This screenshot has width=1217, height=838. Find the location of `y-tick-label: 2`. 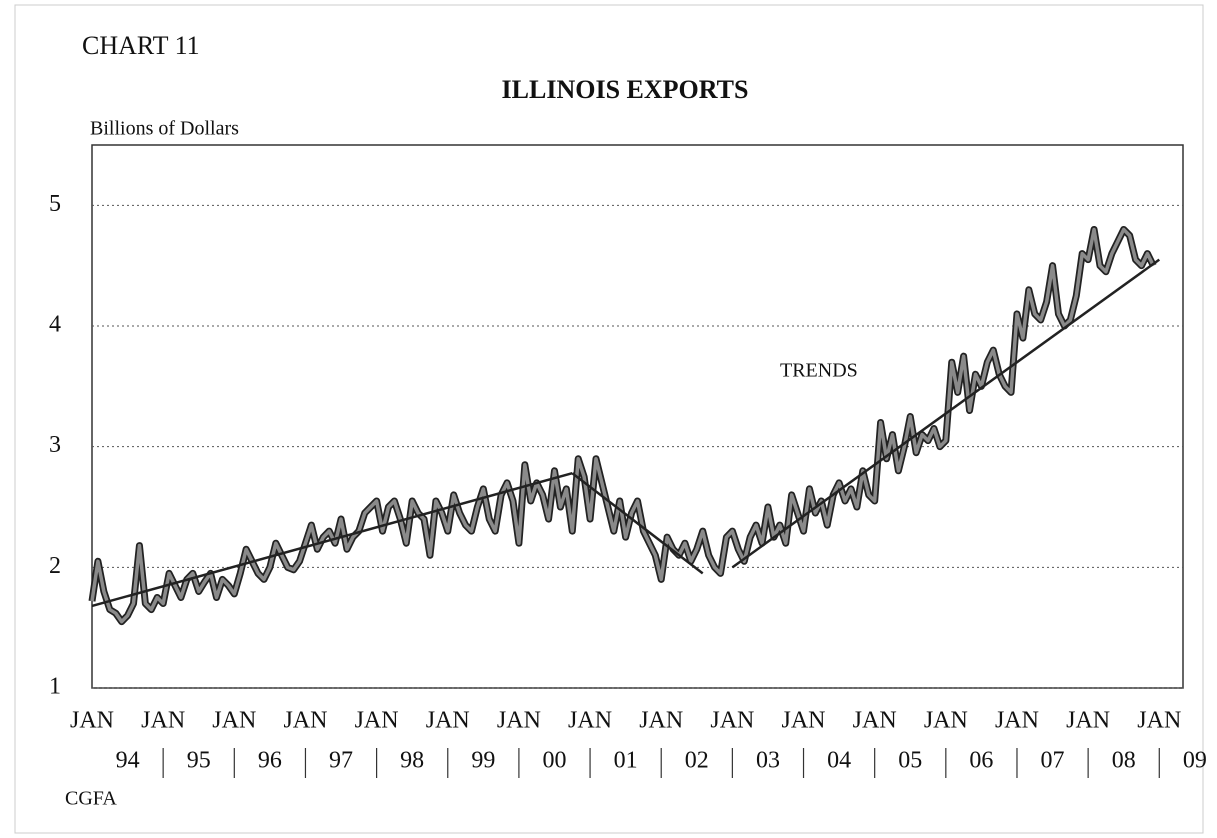

y-tick-label: 2 is located at coordinates (55, 566).